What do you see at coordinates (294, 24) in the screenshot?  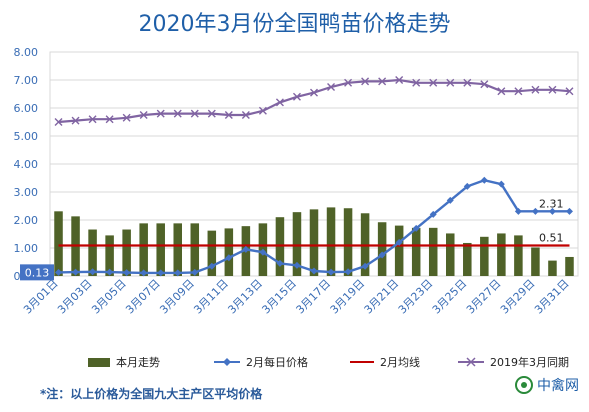 I see `chart-title: 2020年3月份全国鸭苗价格走势` at bounding box center [294, 24].